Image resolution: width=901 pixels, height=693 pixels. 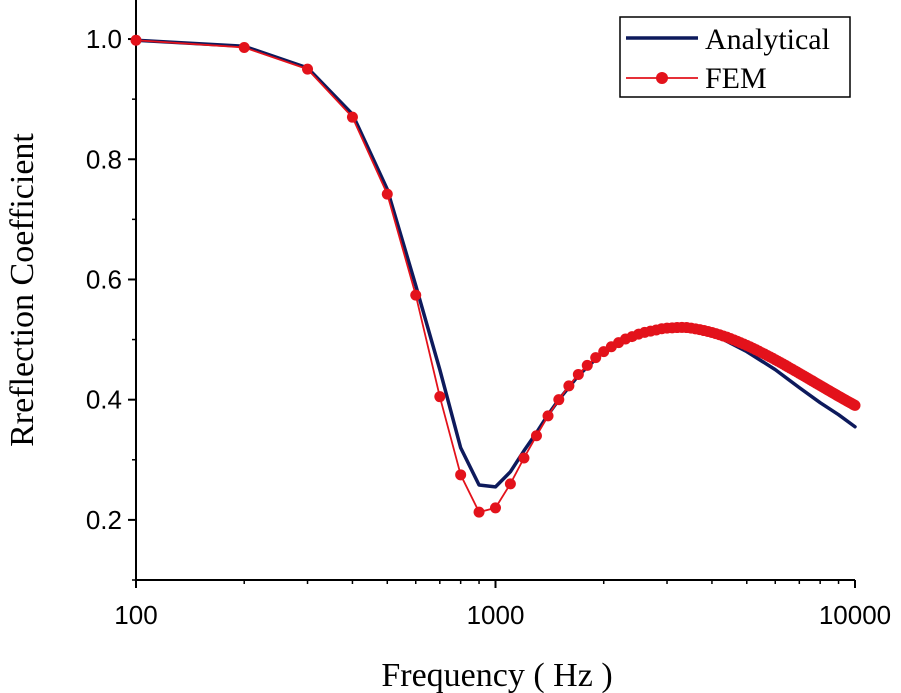 I want to click on legend-box, so click(x=735, y=57).